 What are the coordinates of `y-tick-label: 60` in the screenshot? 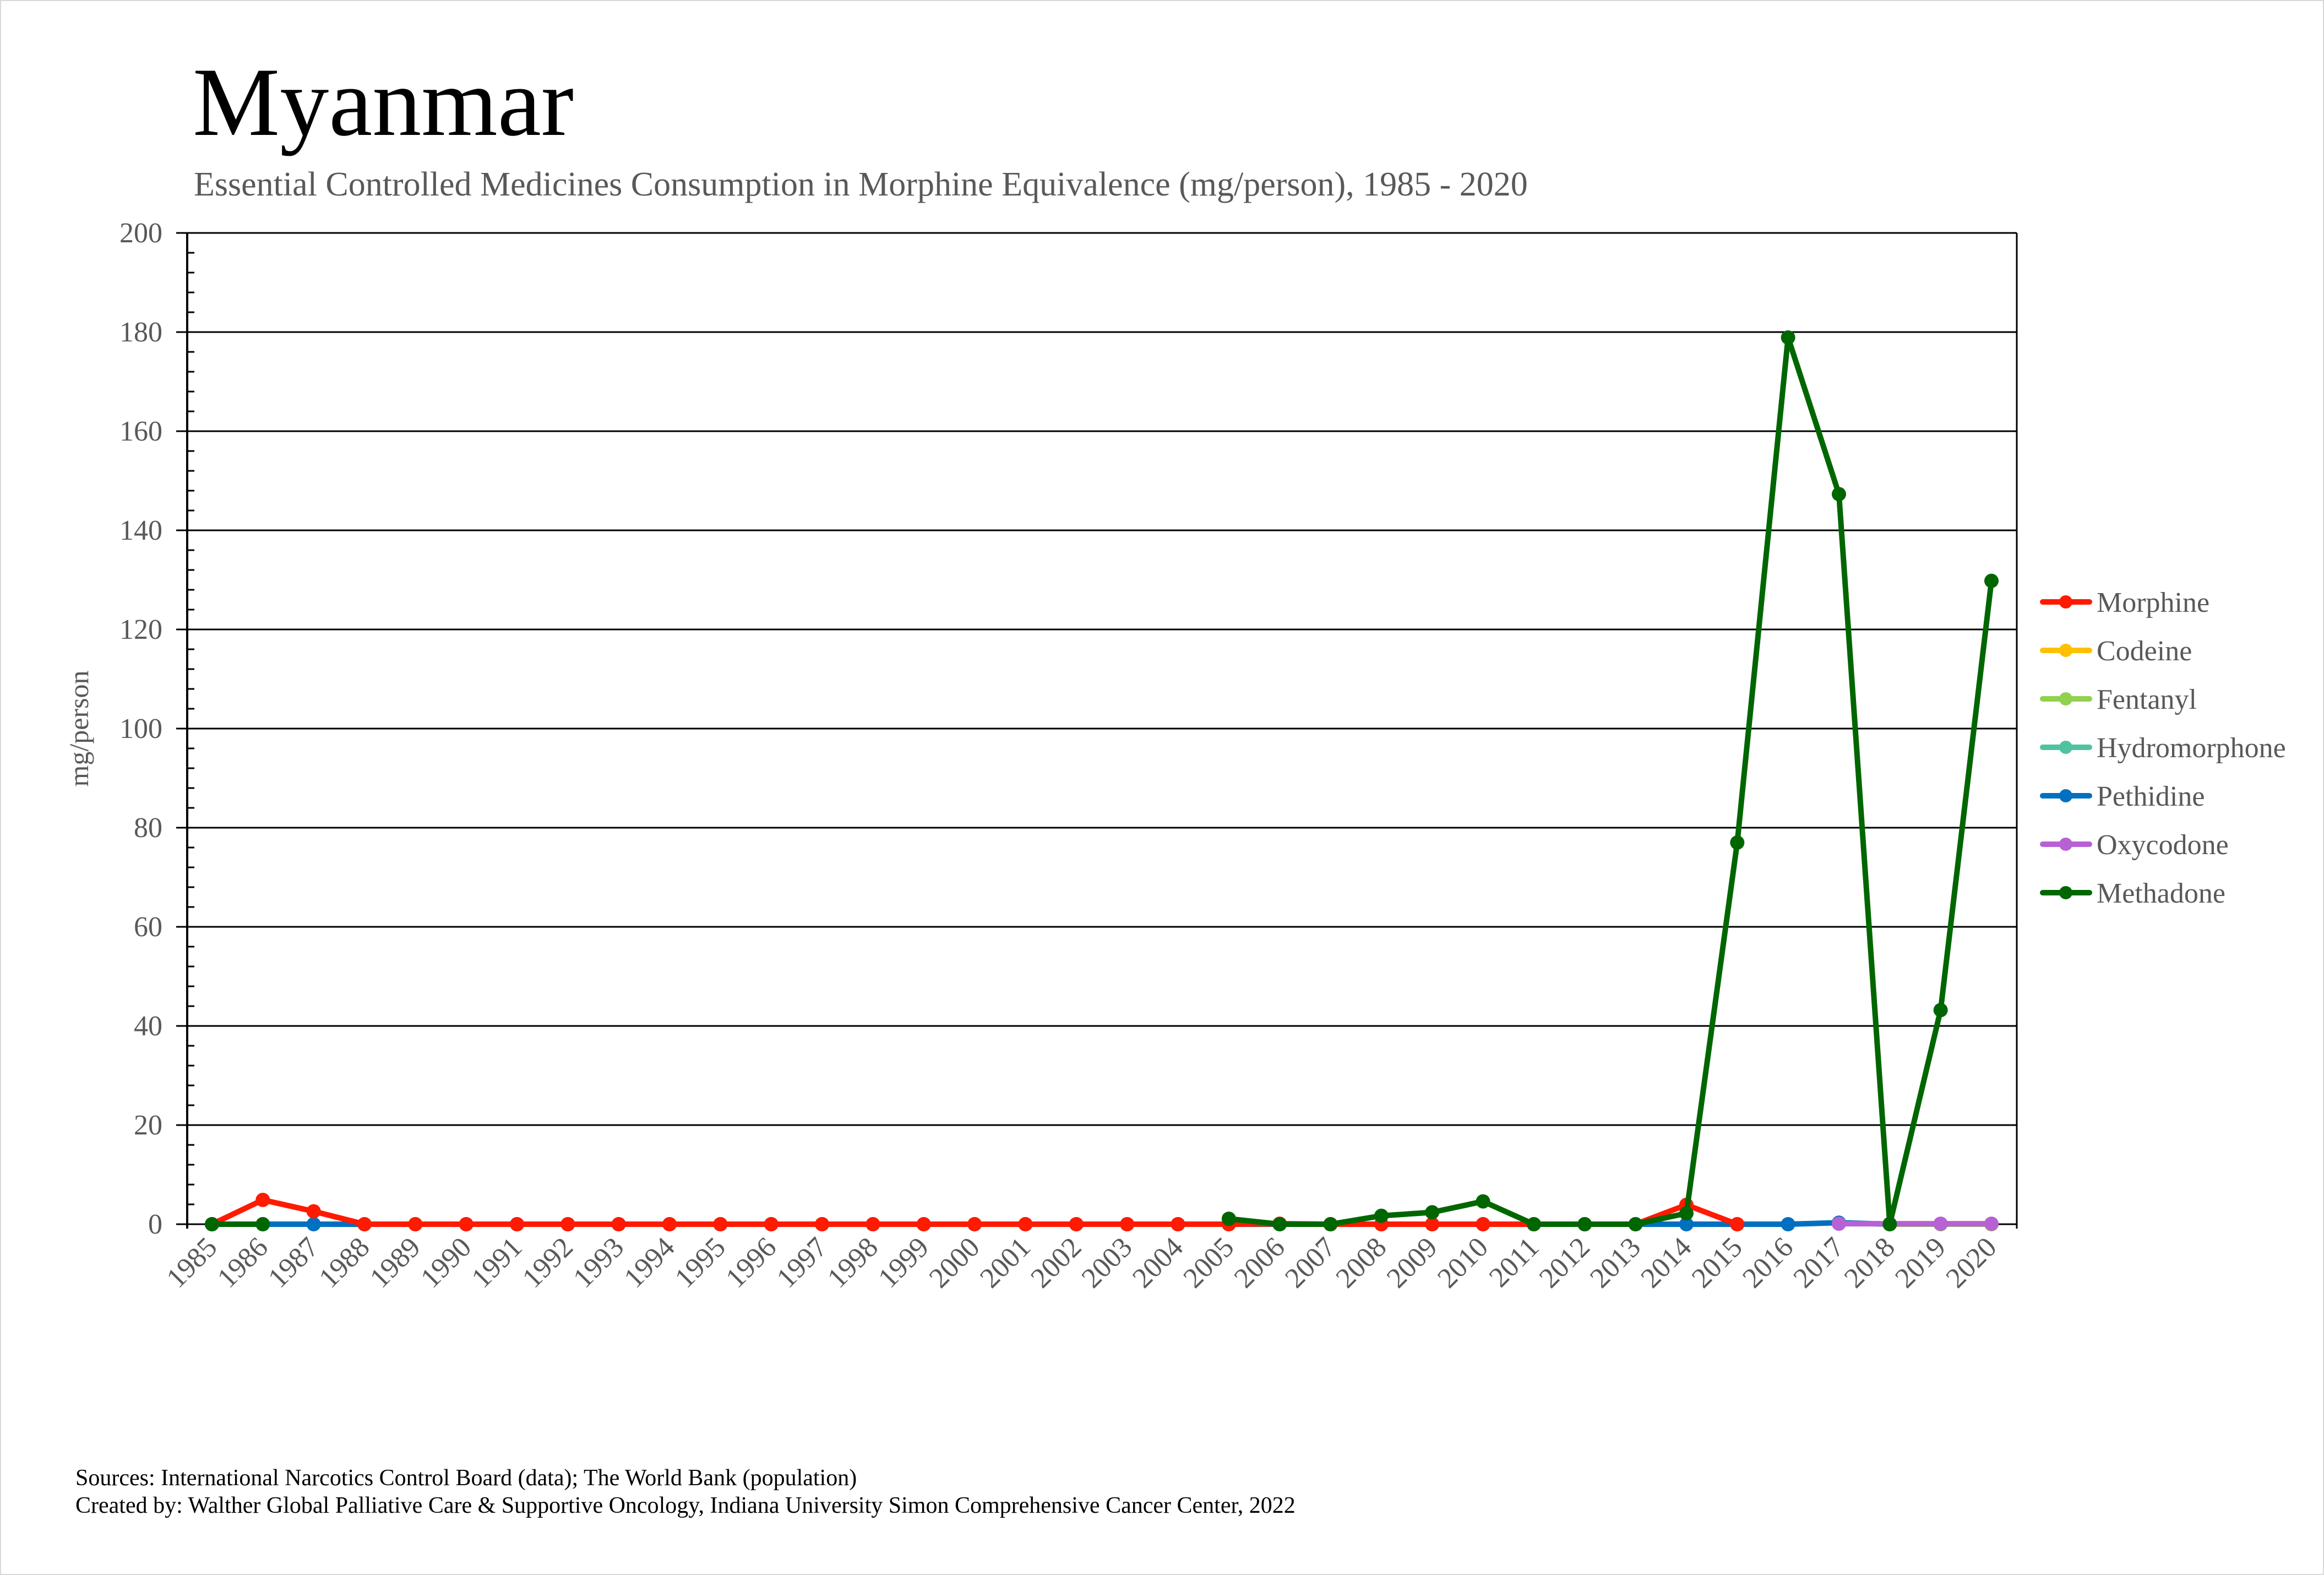 It's located at (148, 927).